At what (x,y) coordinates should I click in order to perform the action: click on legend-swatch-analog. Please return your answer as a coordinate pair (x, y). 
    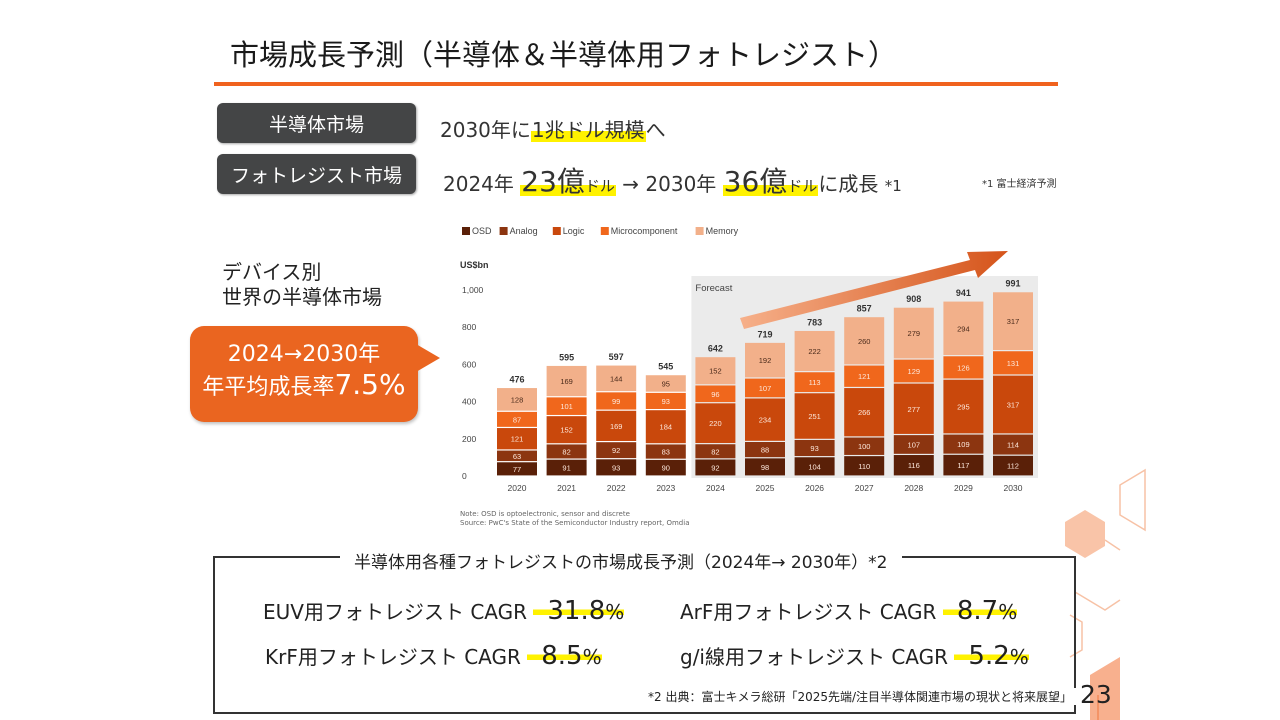
    Looking at the image, I should click on (503, 231).